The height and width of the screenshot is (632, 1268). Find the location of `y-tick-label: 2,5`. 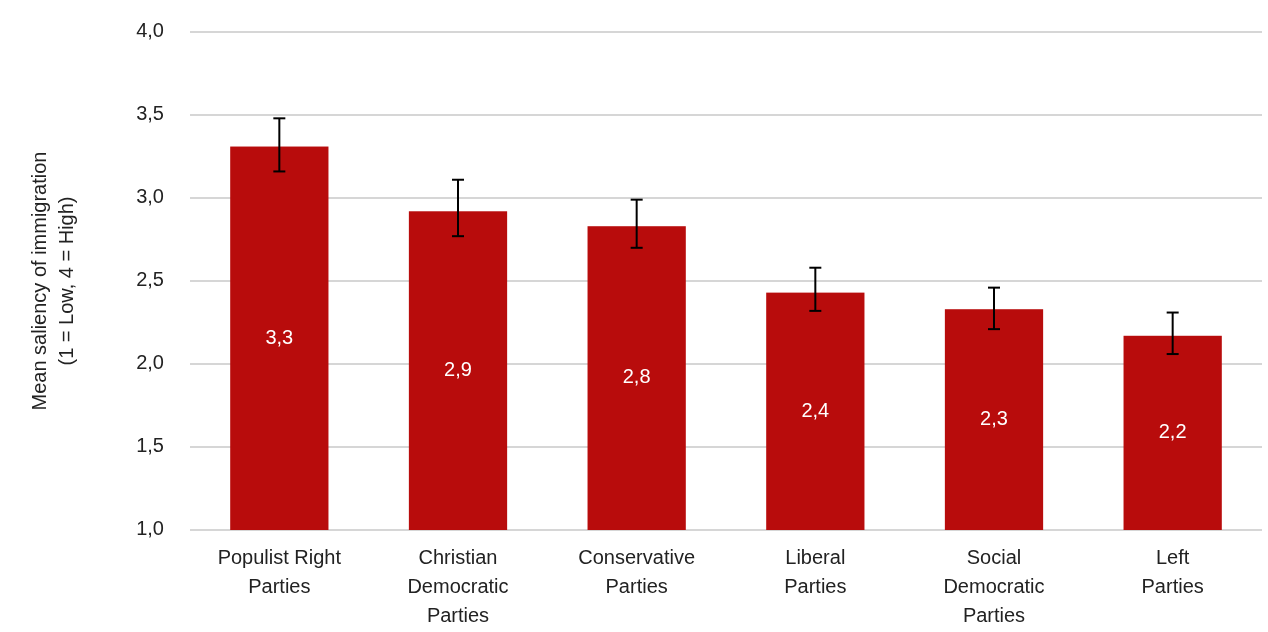

y-tick-label: 2,5 is located at coordinates (150, 279).